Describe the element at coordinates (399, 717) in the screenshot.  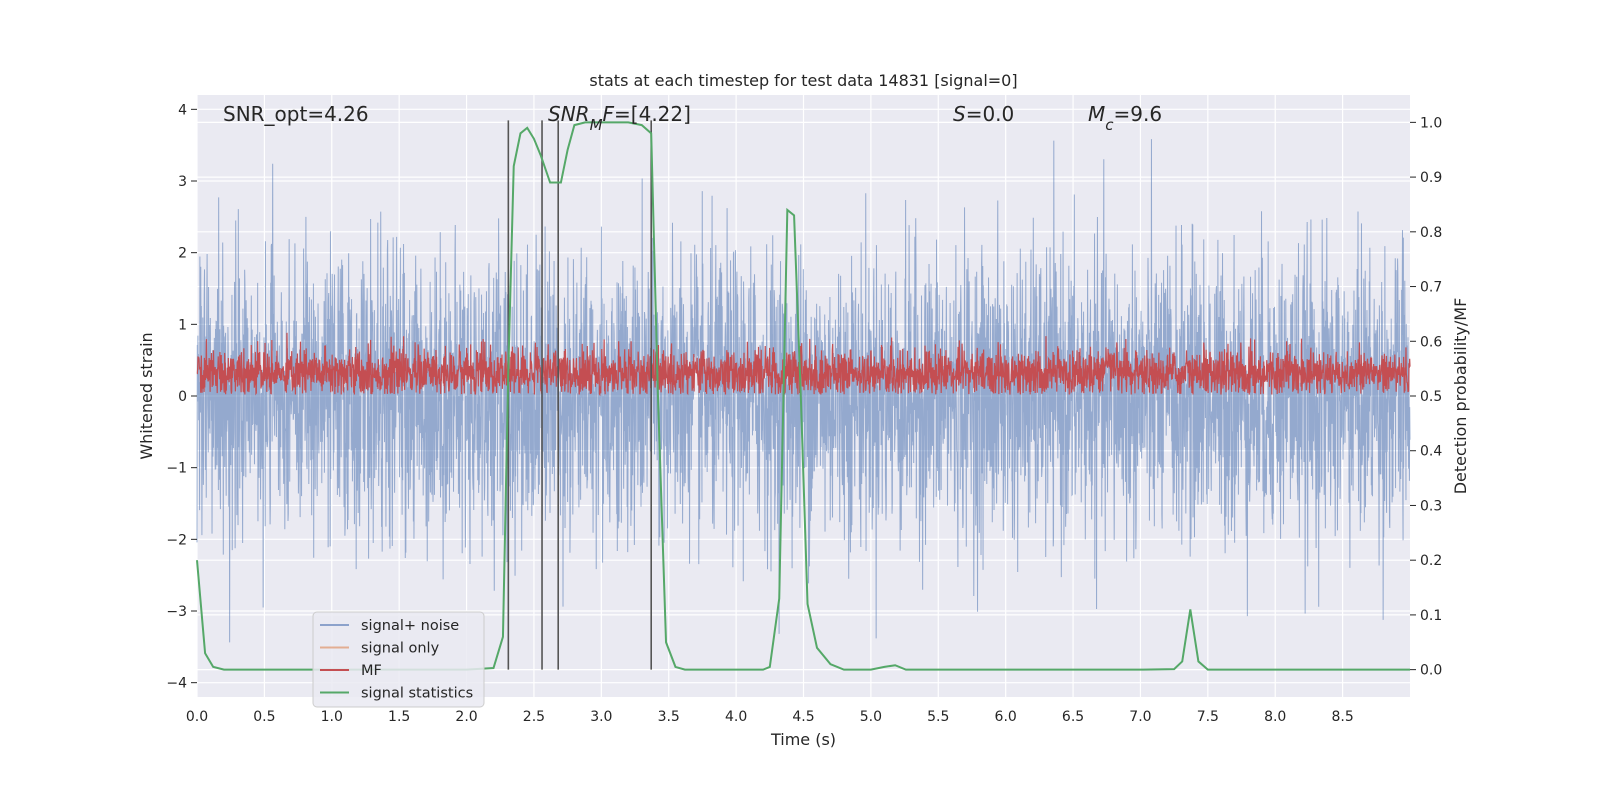
I see `x-tick-label: 1.5` at that location.